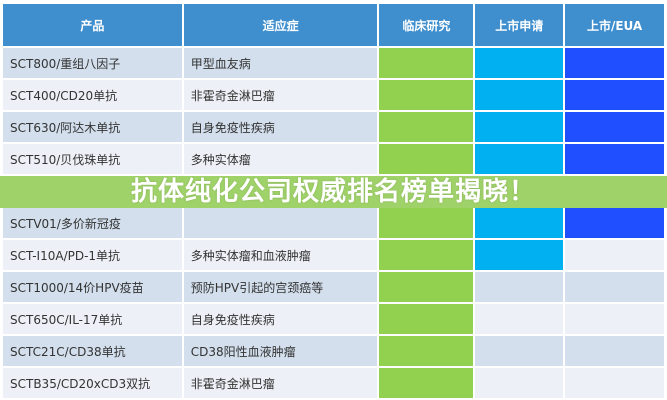 The image size is (667, 400). I want to click on indication-cell: 甲型血友病, so click(280, 63).